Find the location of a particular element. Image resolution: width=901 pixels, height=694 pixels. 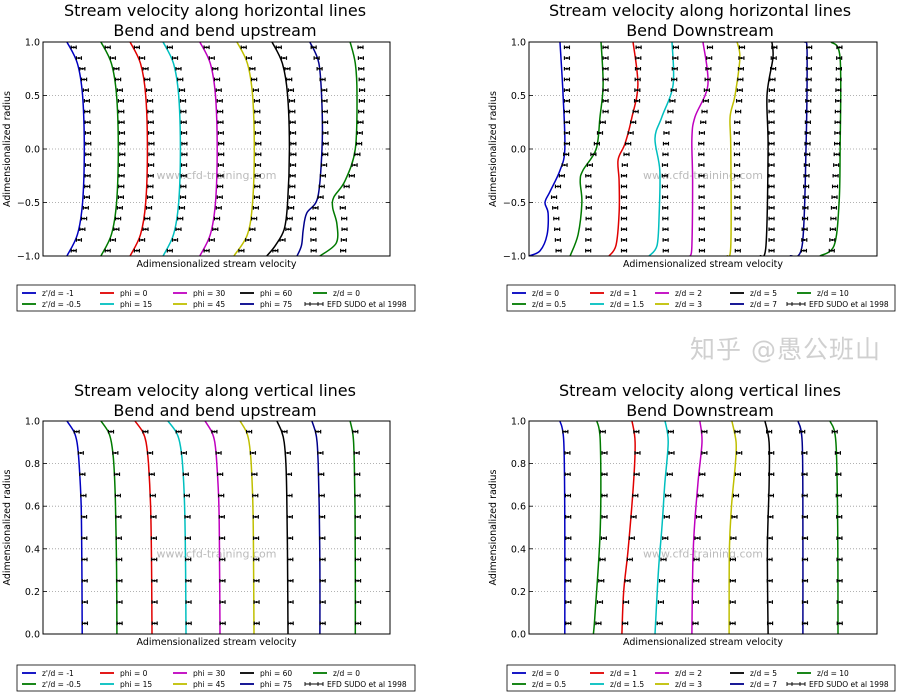

y-tick-label: 0.0 is located at coordinates (32, 635).